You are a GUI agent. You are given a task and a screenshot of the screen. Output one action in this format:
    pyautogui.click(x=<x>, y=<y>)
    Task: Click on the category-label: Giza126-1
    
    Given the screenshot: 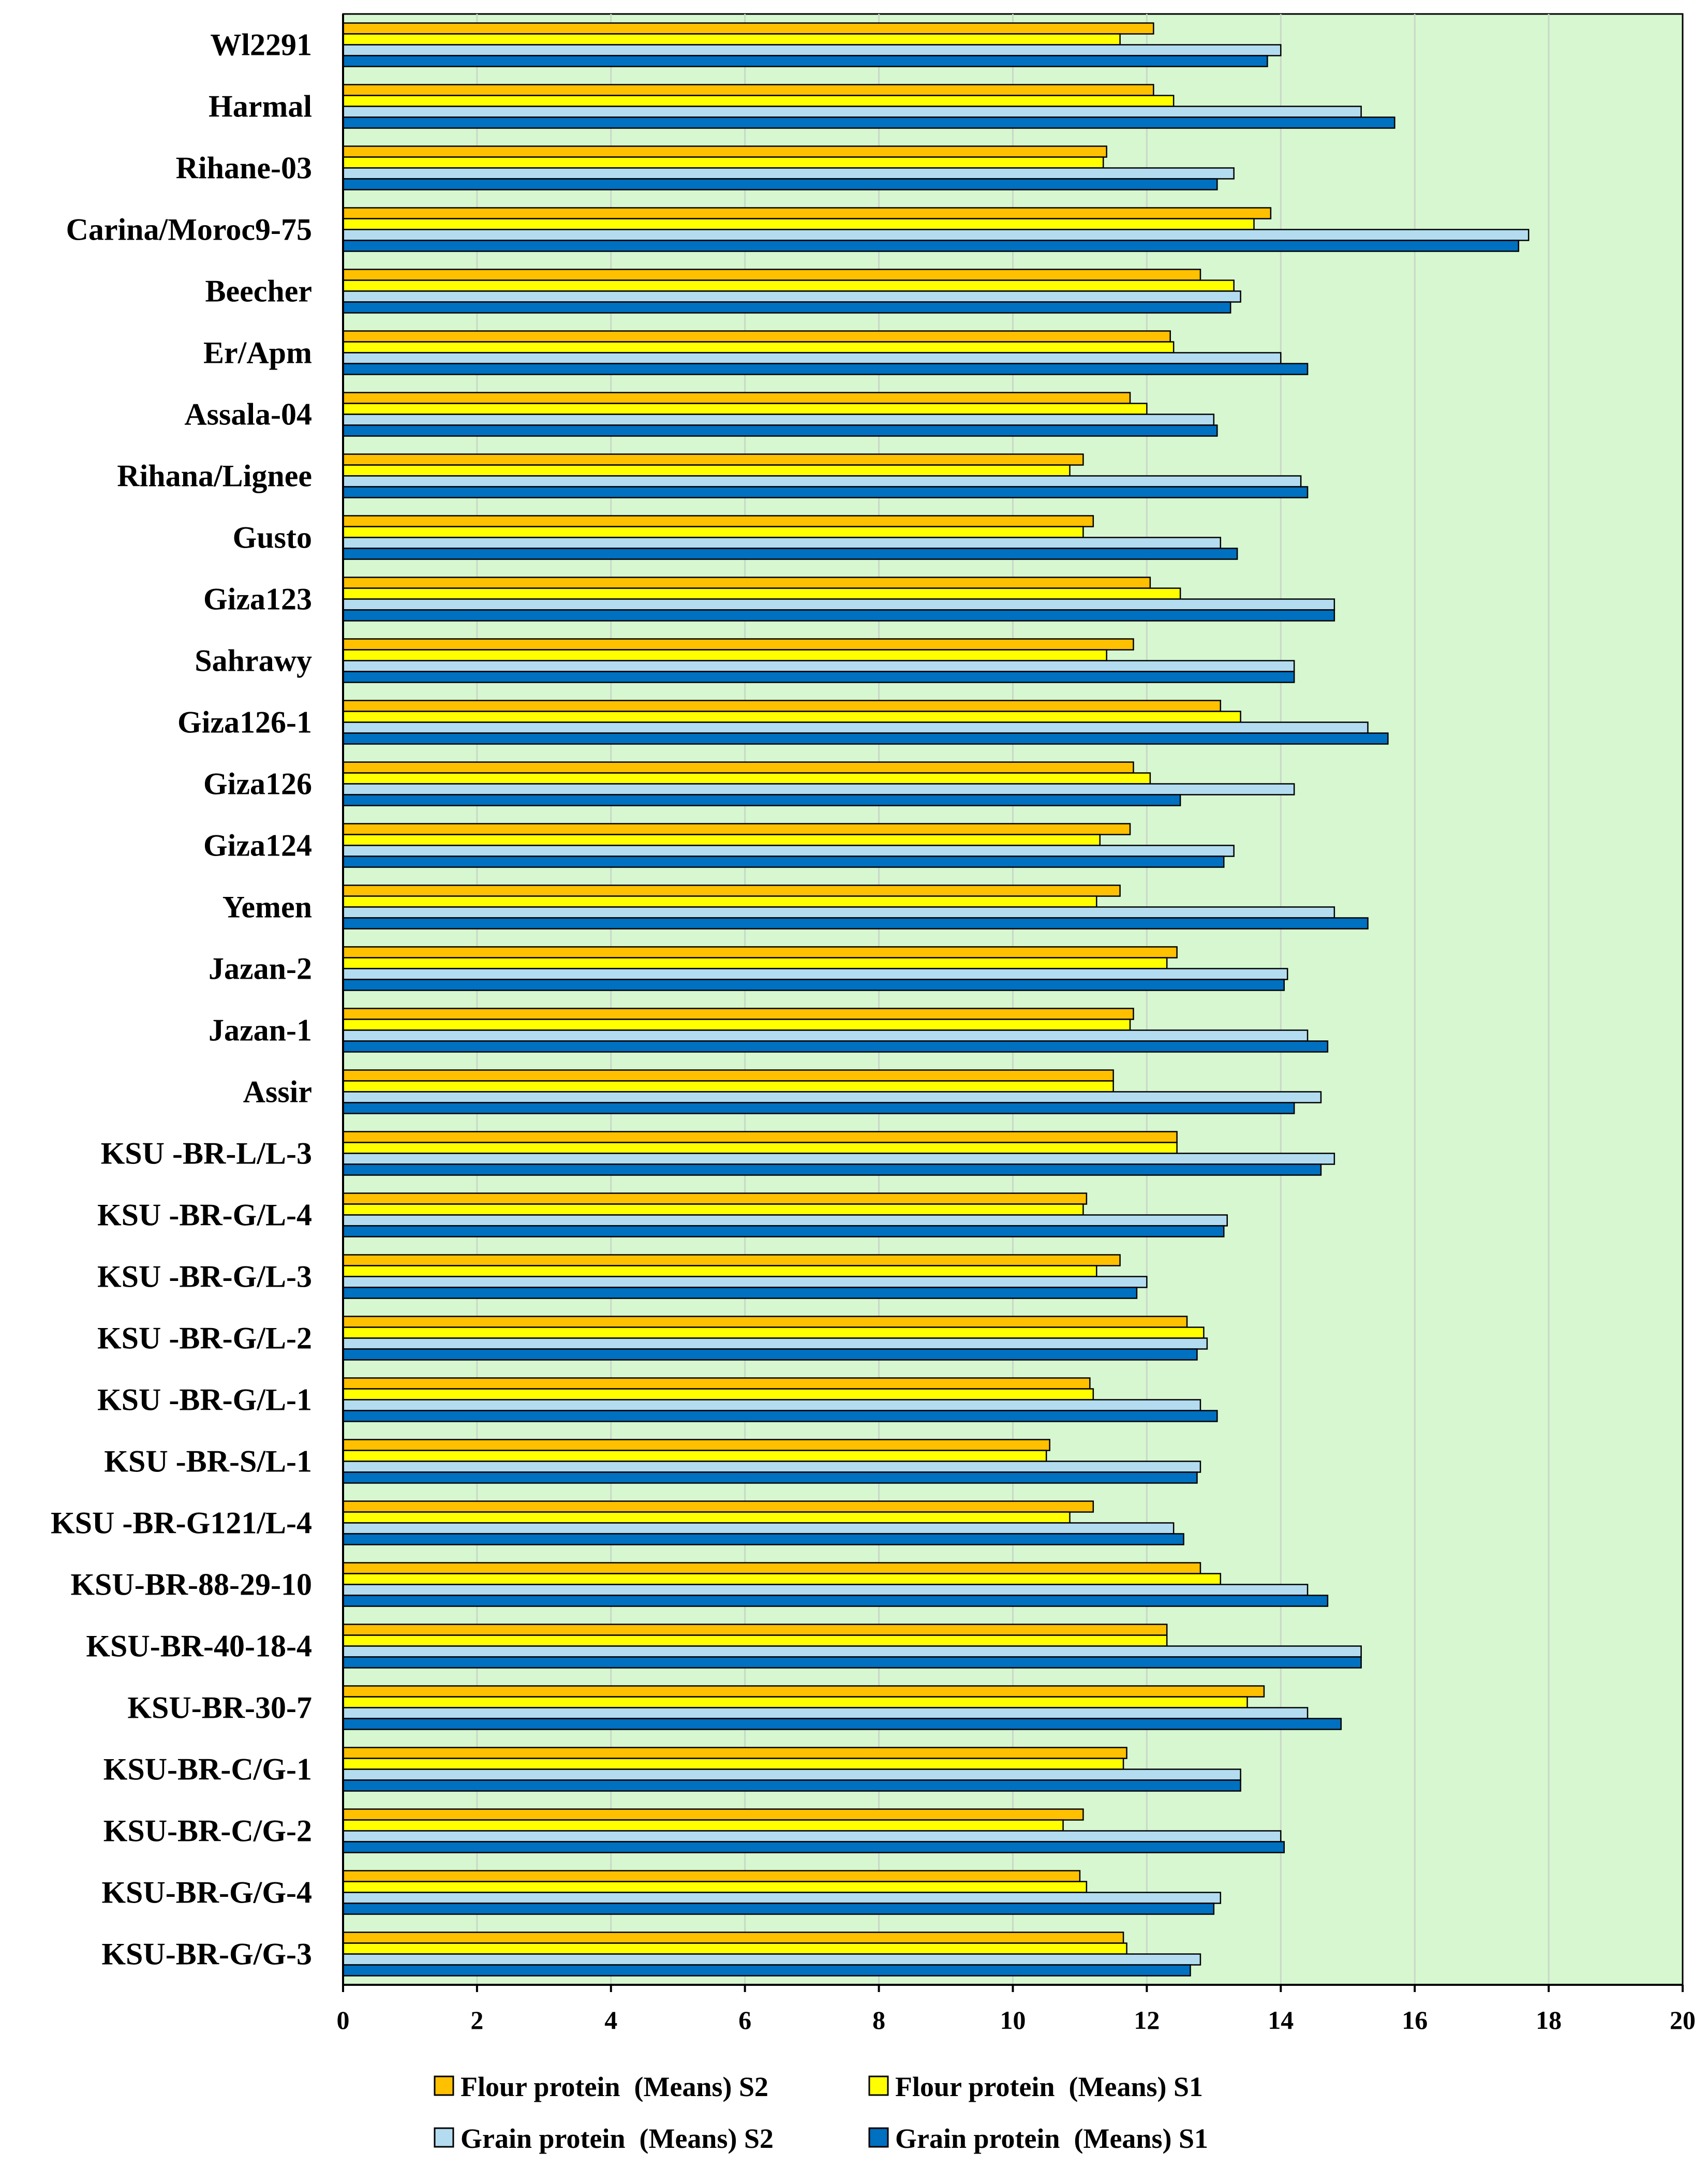 What is the action you would take?
    pyautogui.click(x=244, y=722)
    